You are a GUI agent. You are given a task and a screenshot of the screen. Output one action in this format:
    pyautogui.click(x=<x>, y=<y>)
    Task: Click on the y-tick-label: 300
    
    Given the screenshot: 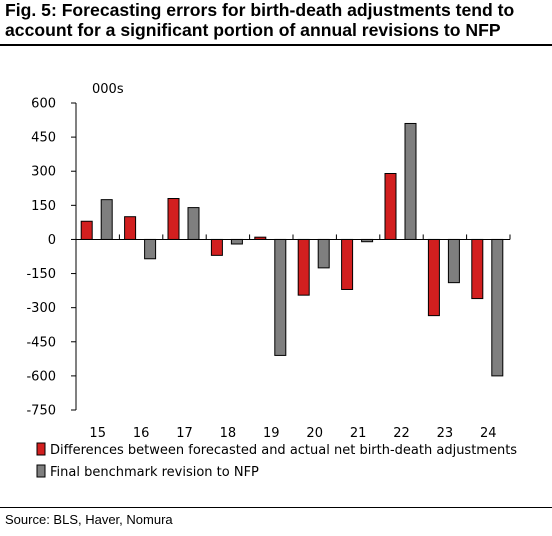 What is the action you would take?
    pyautogui.click(x=43, y=172)
    